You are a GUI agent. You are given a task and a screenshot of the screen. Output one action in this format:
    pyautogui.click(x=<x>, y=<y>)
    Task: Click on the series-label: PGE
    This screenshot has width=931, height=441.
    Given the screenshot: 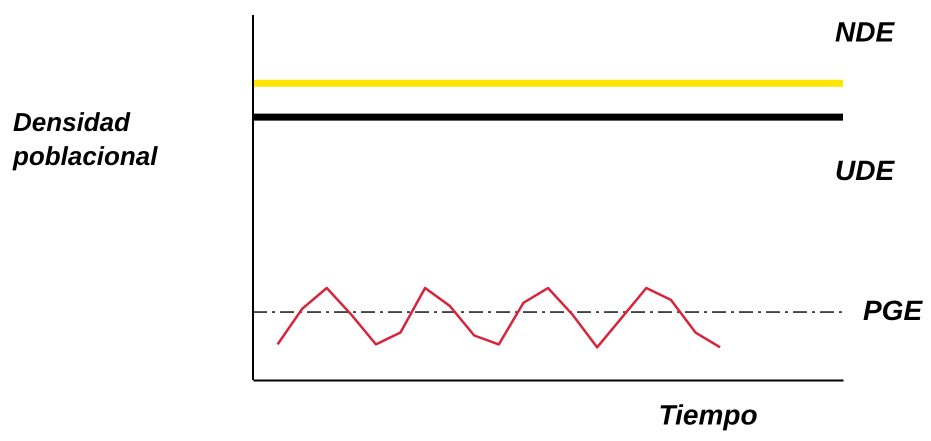 What is the action you would take?
    pyautogui.click(x=893, y=310)
    